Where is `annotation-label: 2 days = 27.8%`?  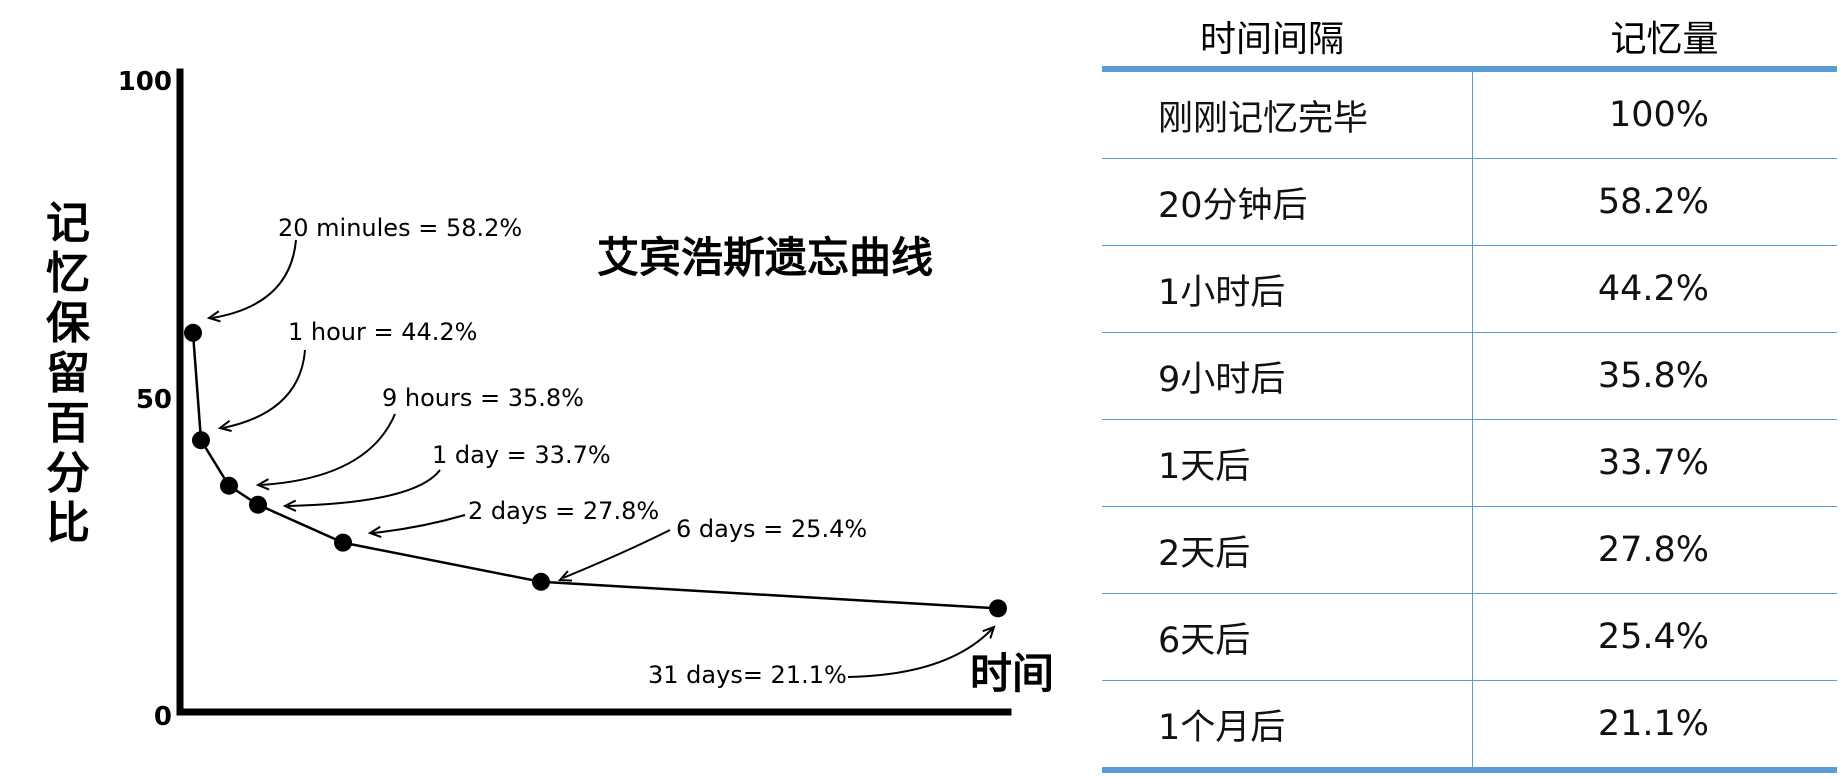 annotation-label: 2 days = 27.8% is located at coordinates (563, 511).